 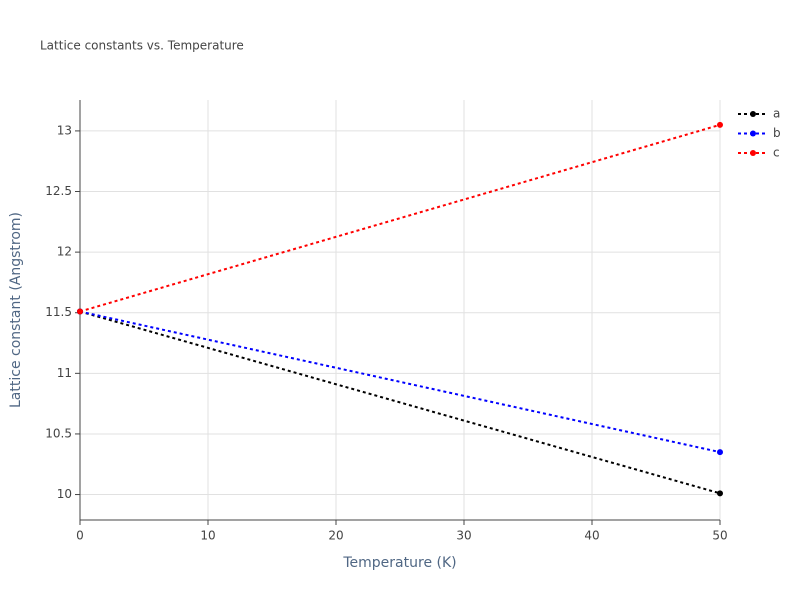 What do you see at coordinates (58, 433) in the screenshot?
I see `y-tick-label: 10.5` at bounding box center [58, 433].